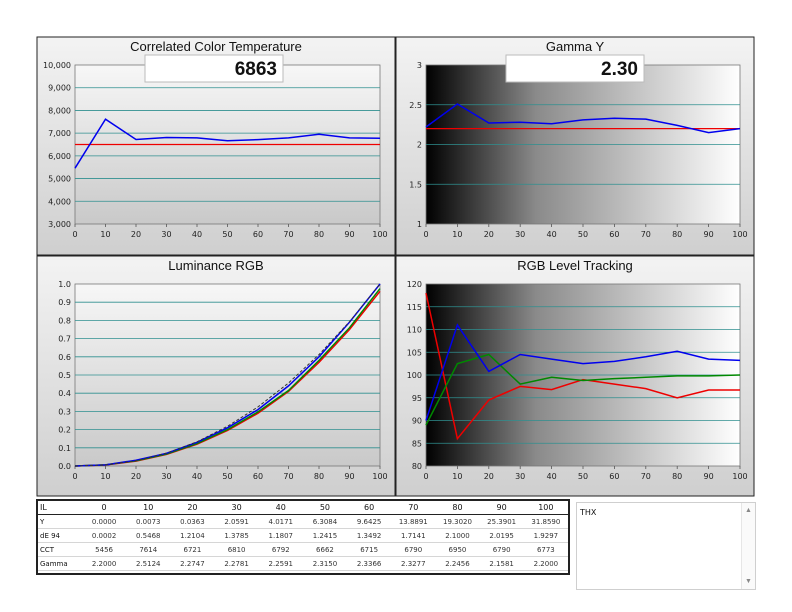 The height and width of the screenshot is (612, 792). Describe the element at coordinates (59, 179) in the screenshot. I see `y-tick-label: 5,000` at that location.